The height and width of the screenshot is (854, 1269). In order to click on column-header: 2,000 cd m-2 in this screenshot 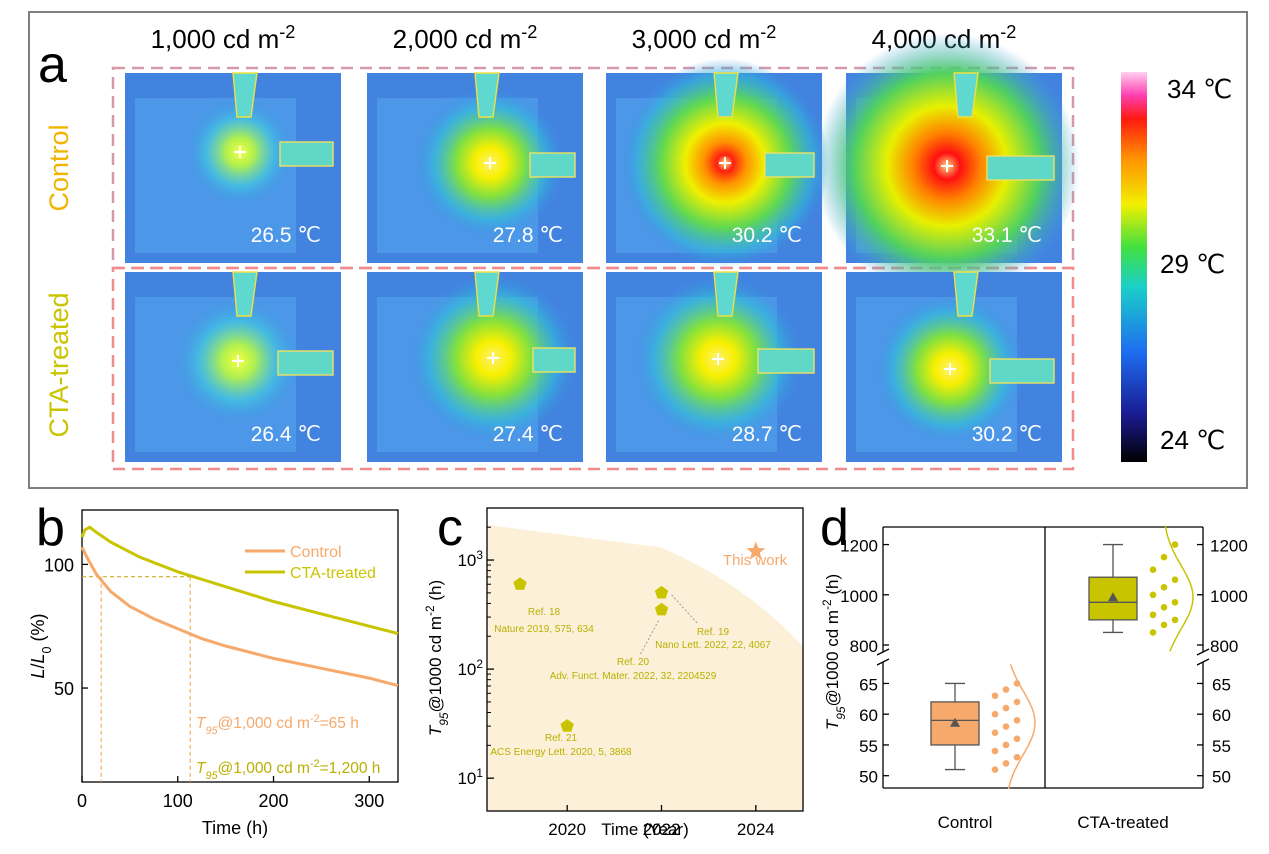, I will do `click(465, 38)`.